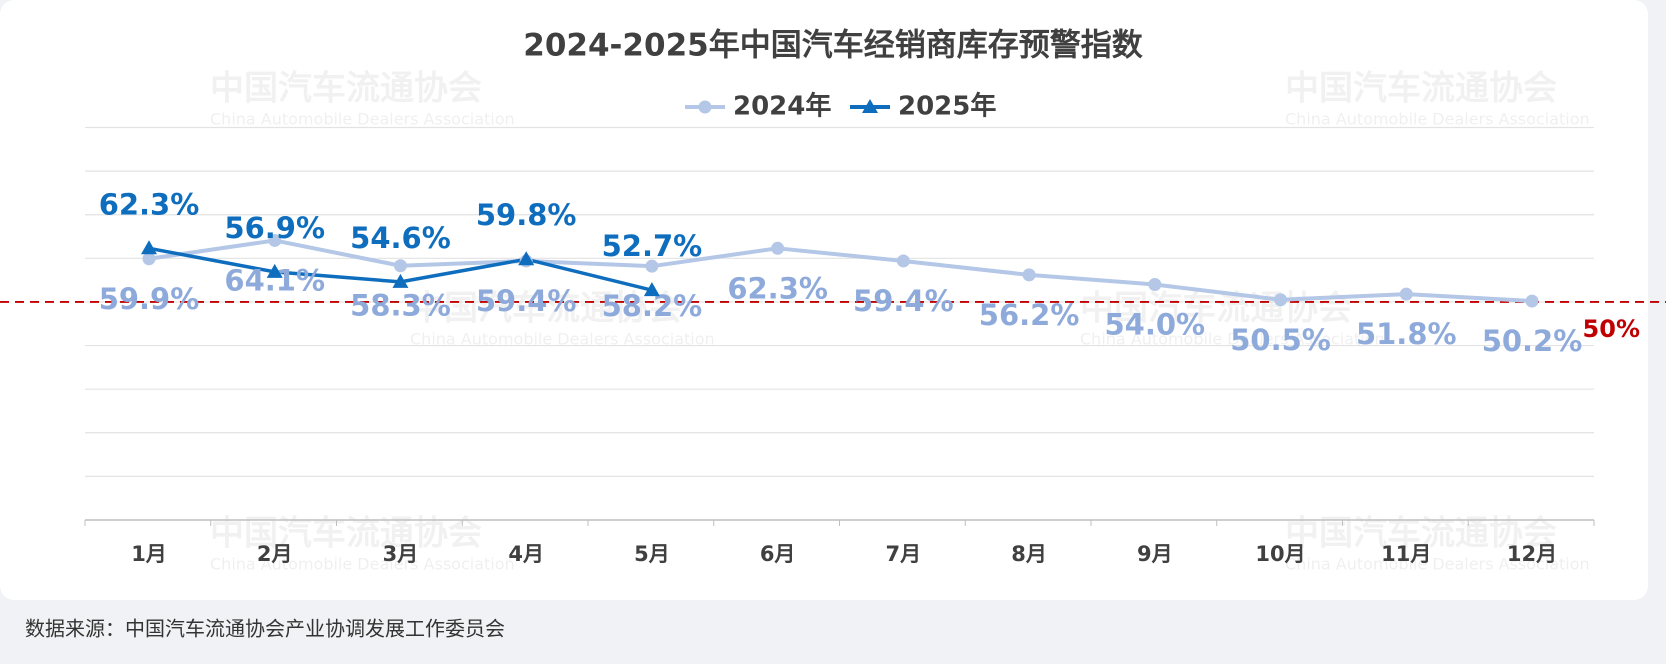 The width and height of the screenshot is (1666, 664). Describe the element at coordinates (526, 215) in the screenshot. I see `data-label: 59.8%` at that location.